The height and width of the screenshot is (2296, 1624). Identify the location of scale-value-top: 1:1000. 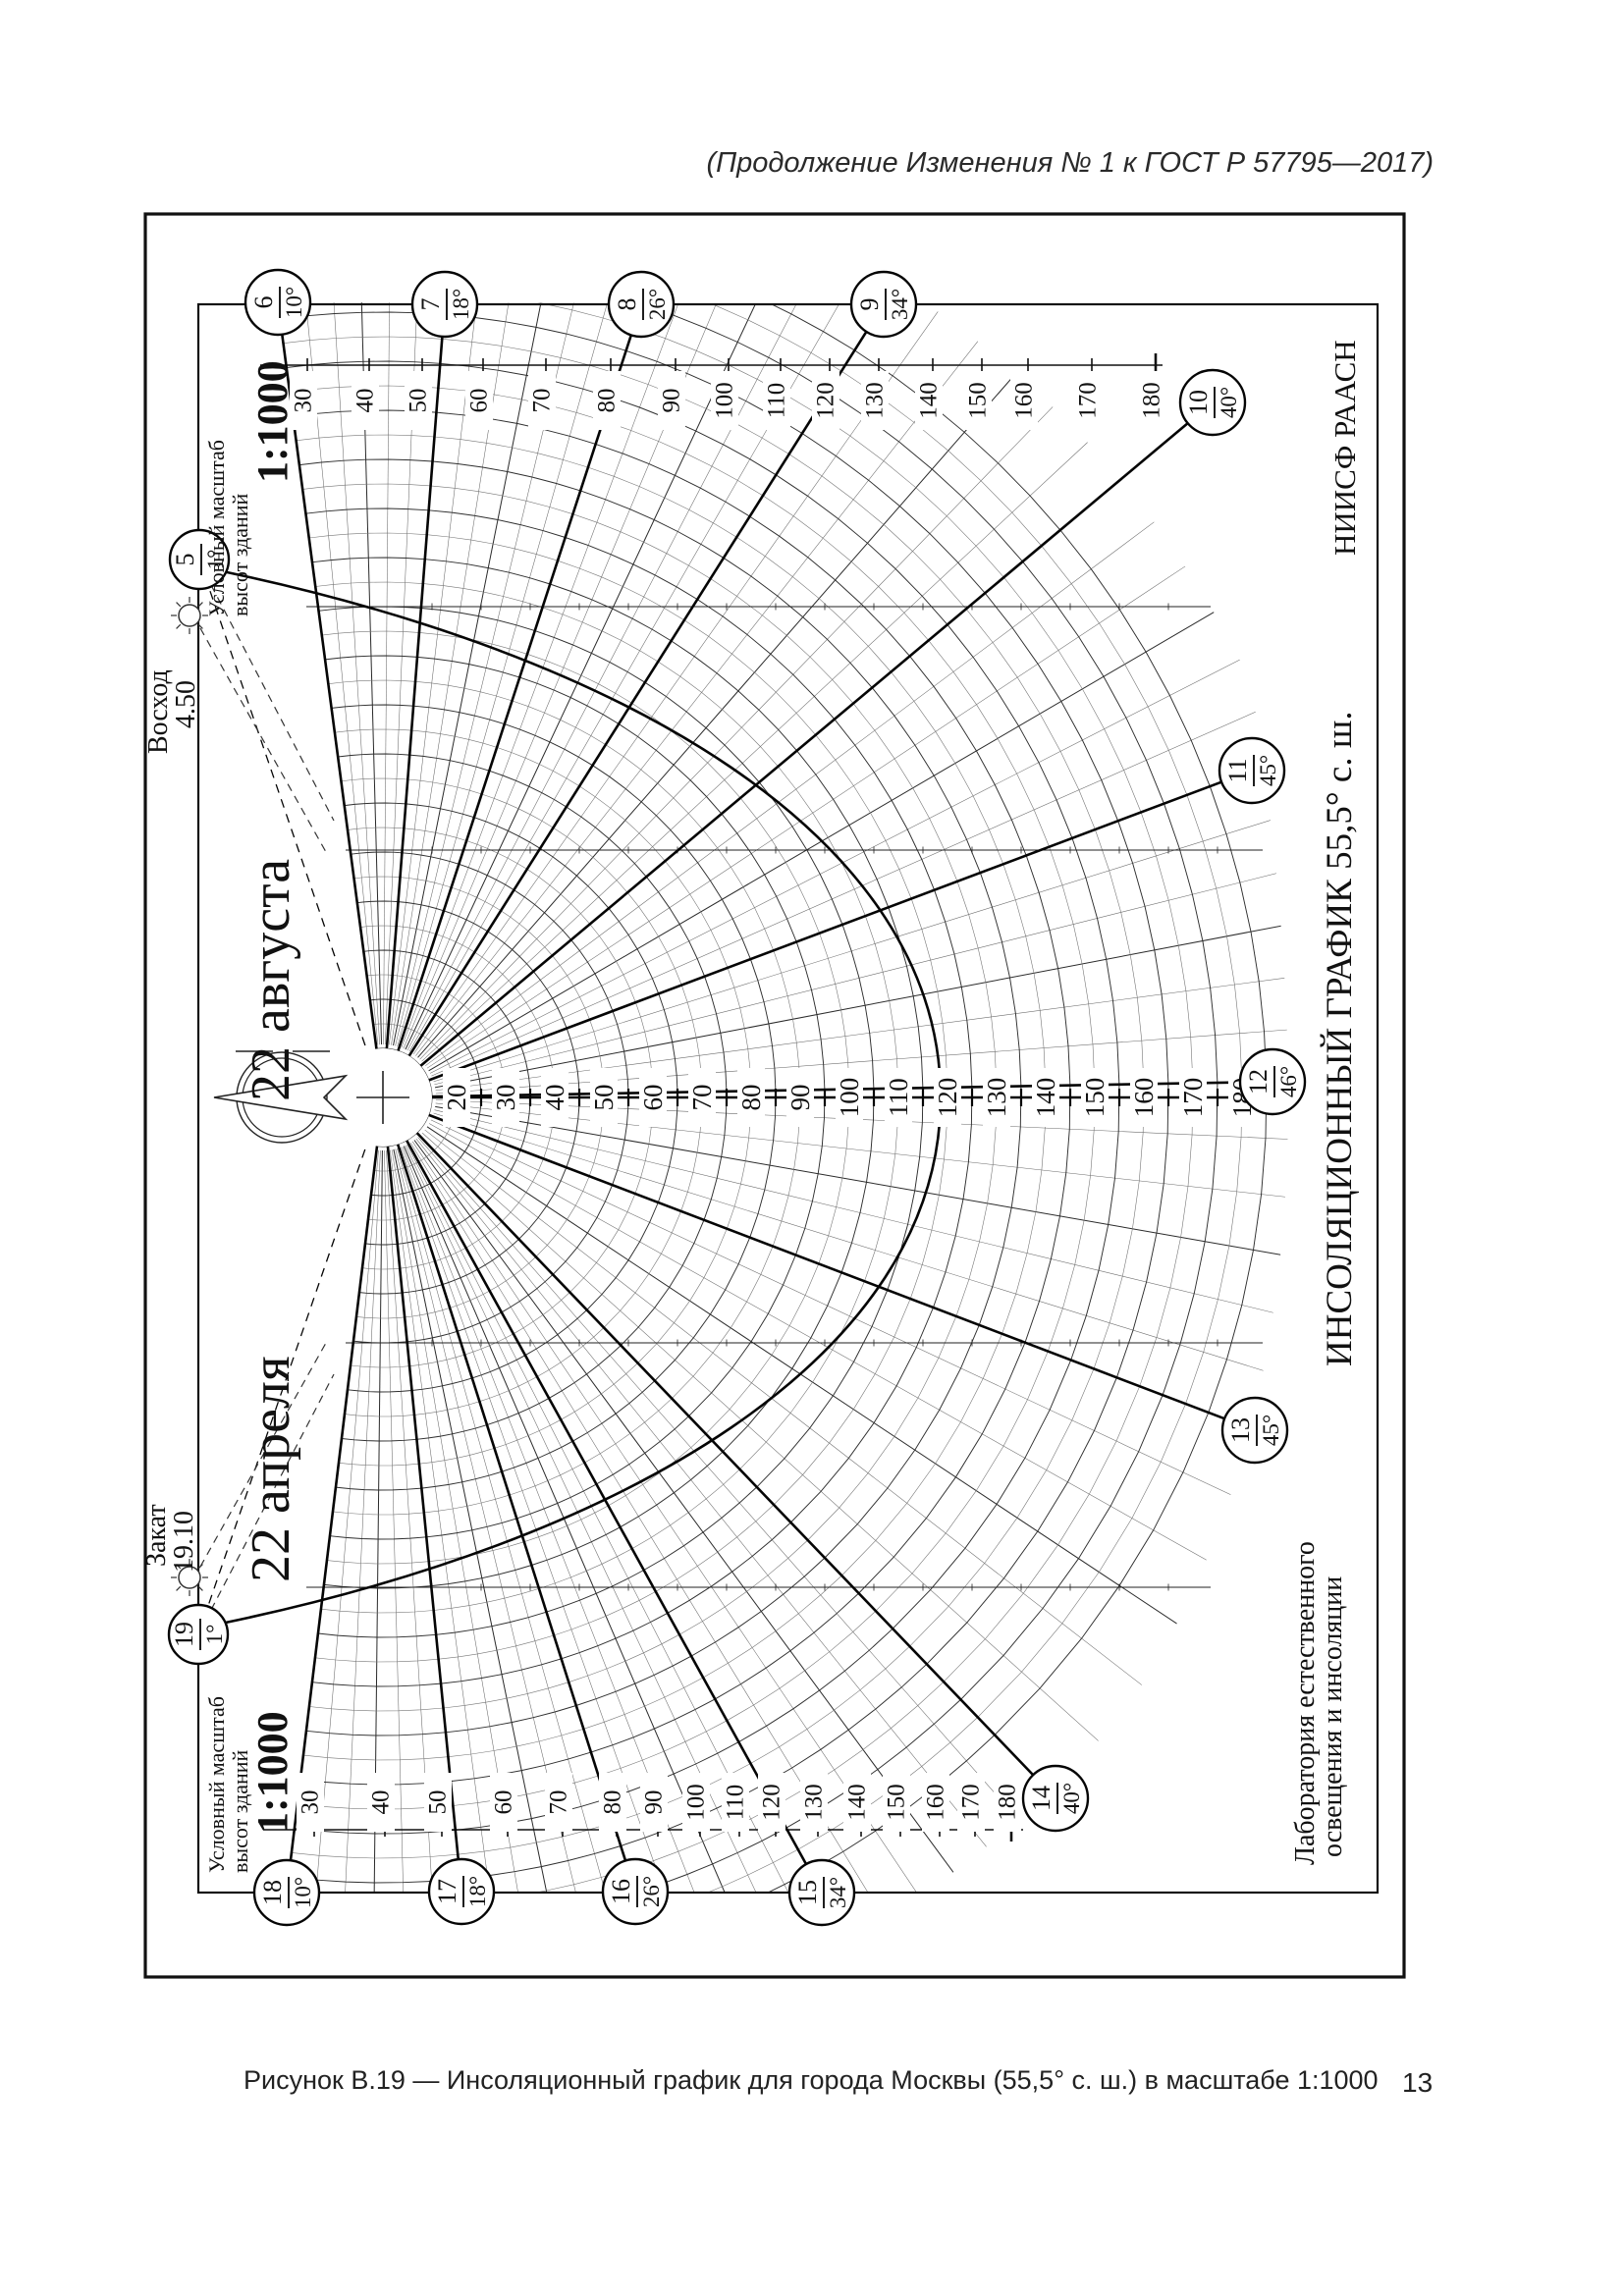
(272, 422).